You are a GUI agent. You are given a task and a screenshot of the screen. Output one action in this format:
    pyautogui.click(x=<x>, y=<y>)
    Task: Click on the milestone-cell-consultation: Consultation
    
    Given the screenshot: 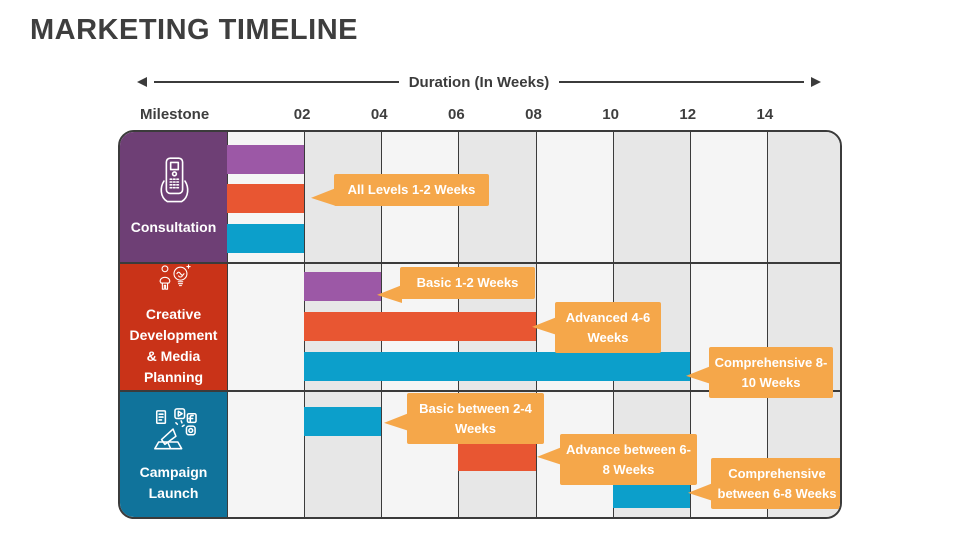 What is the action you would take?
    pyautogui.click(x=173, y=197)
    